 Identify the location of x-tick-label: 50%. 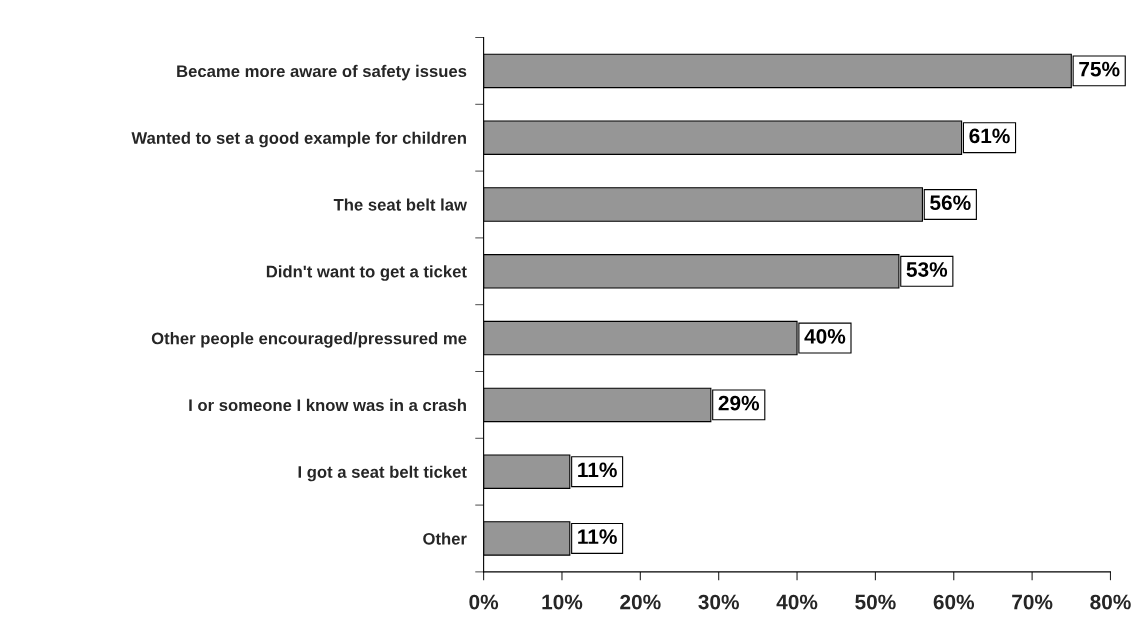
(875, 602).